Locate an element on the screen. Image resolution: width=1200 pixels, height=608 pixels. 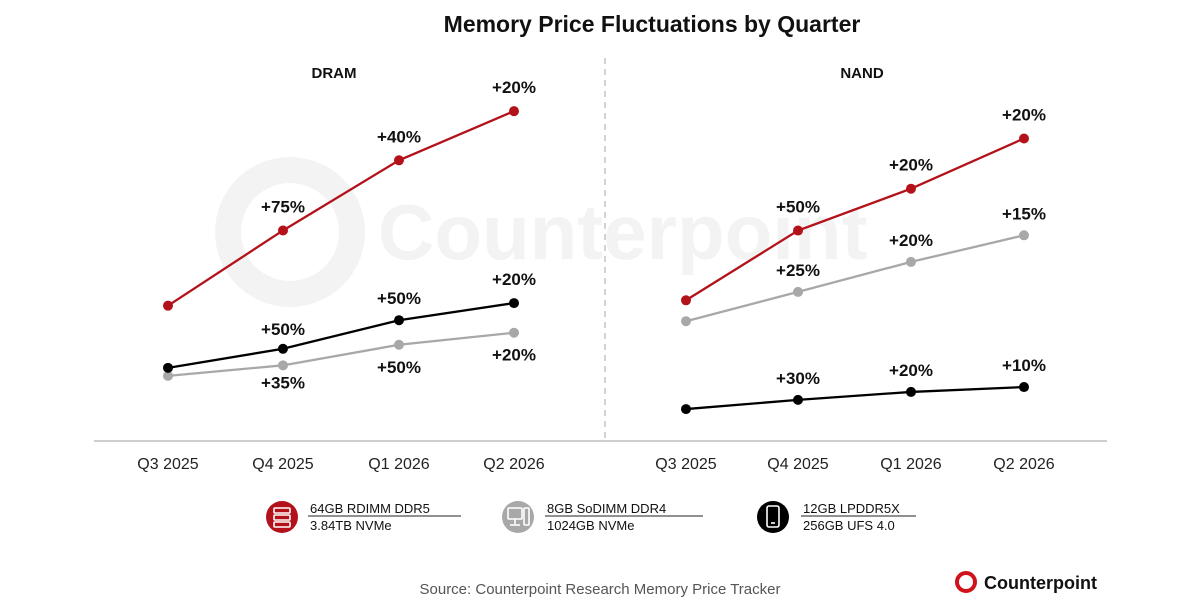
nand-tick-label: Q3 2025 is located at coordinates (685, 464).